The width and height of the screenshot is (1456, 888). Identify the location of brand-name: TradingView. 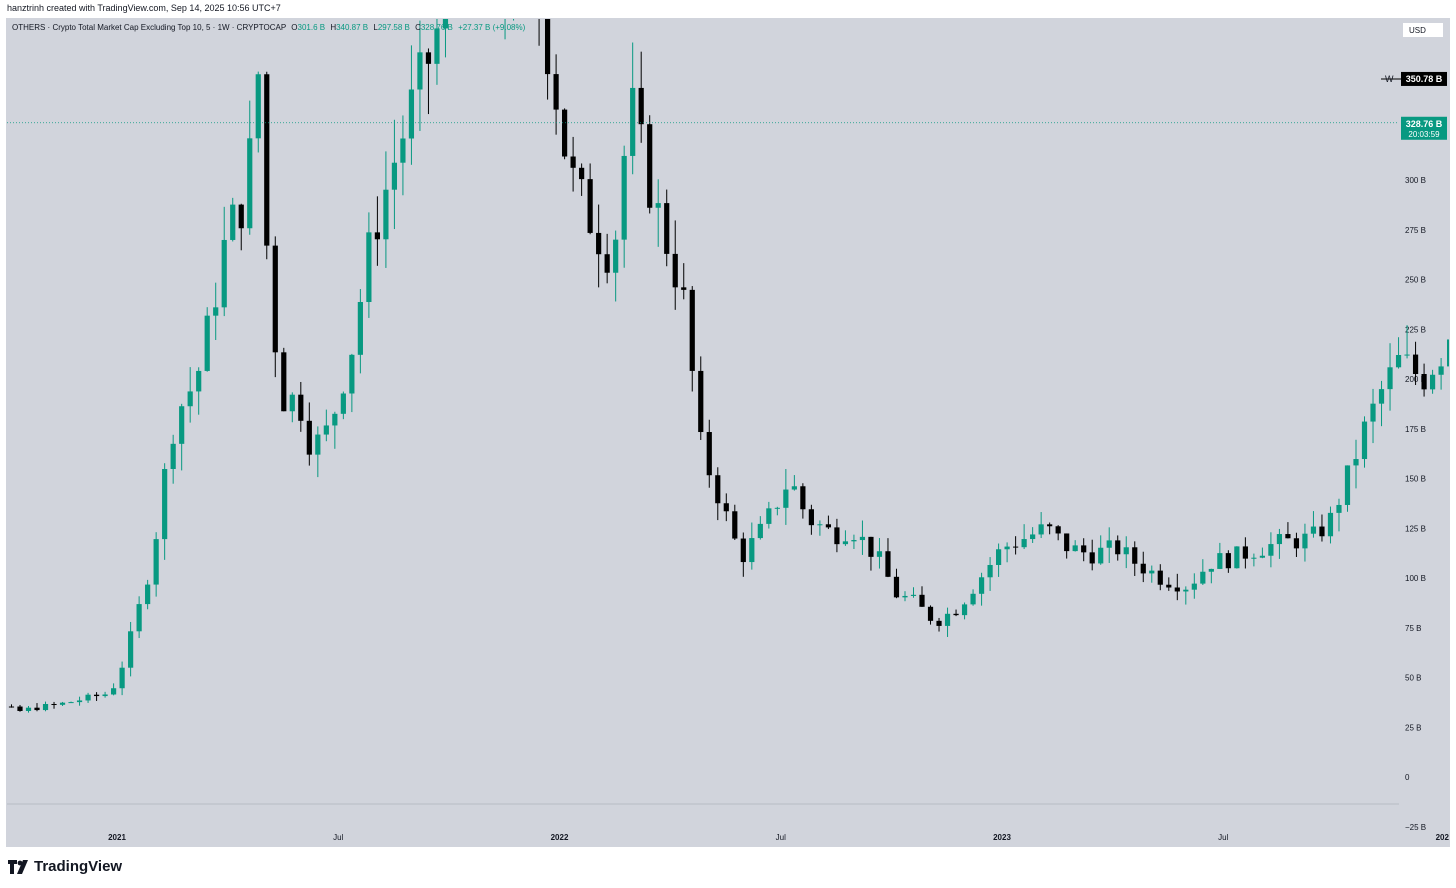
(78, 866).